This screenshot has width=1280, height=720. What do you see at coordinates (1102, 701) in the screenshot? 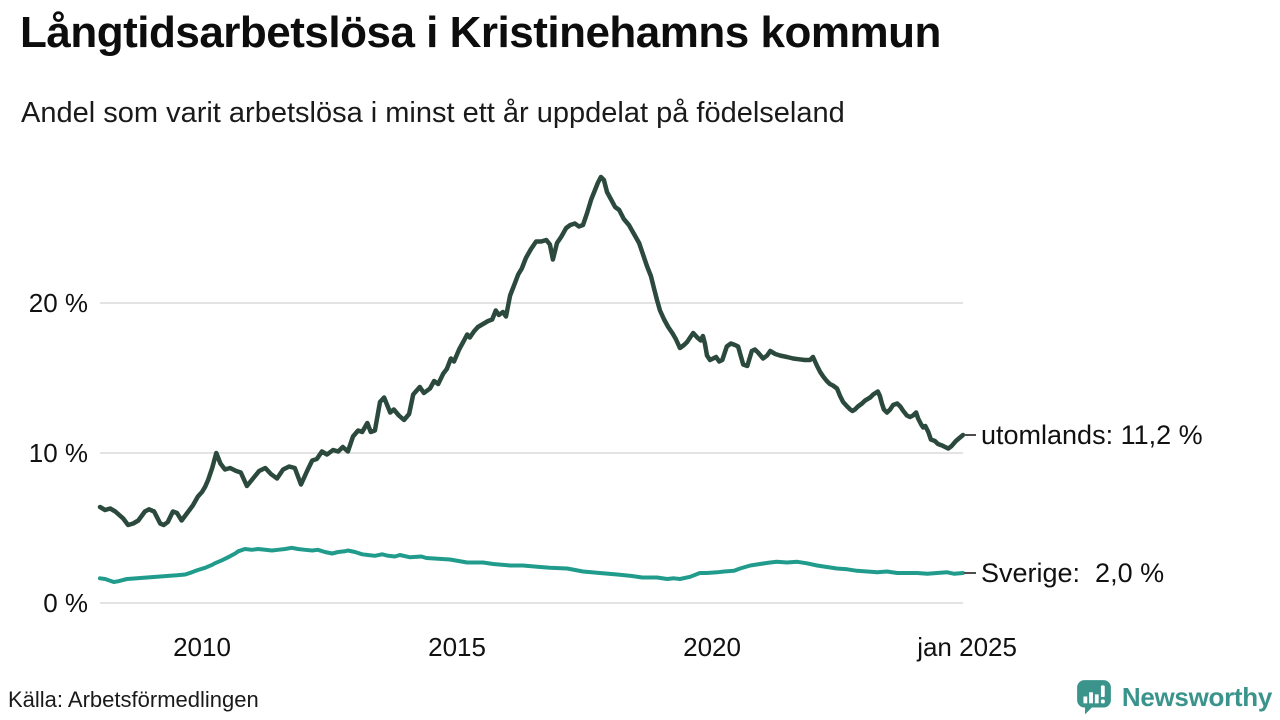
I see `exclamation-dot` at bounding box center [1102, 701].